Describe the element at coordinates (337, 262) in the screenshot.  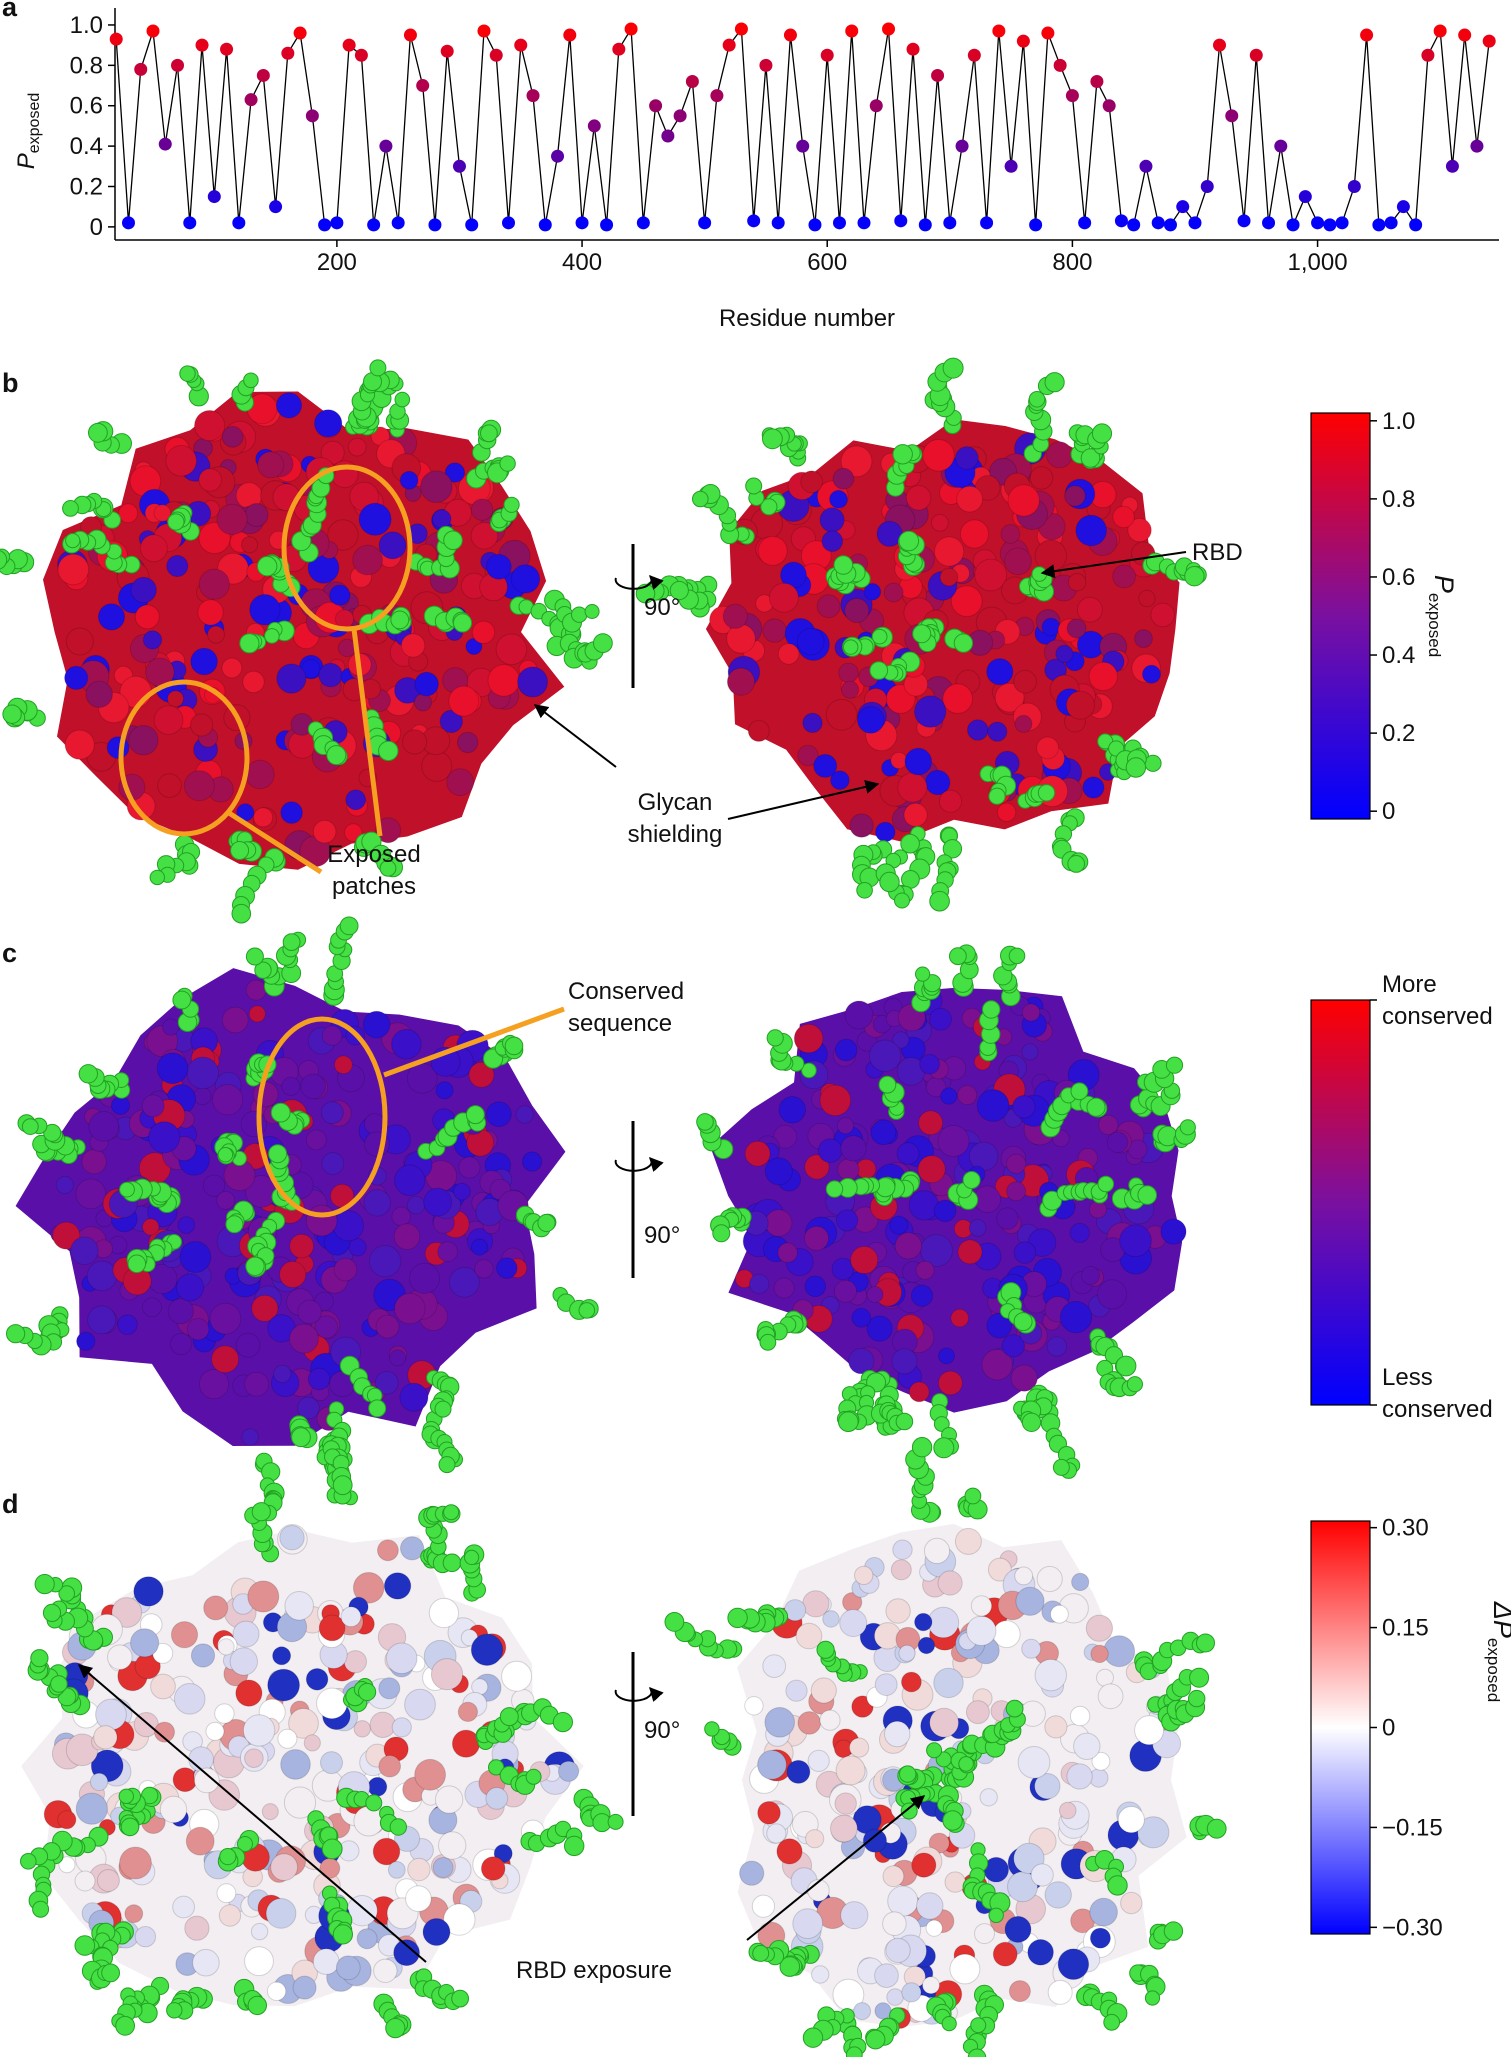
I see `x-tick-label: 200` at that location.